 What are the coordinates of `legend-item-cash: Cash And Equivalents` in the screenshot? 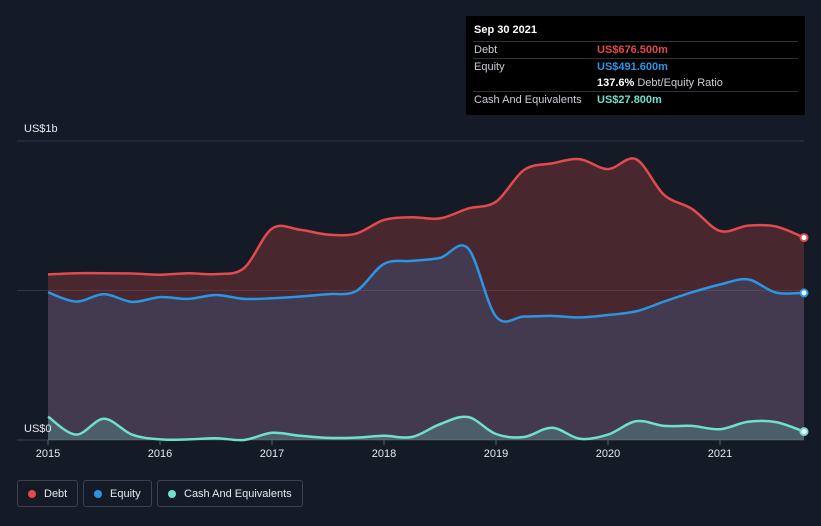 It's located at (230, 493).